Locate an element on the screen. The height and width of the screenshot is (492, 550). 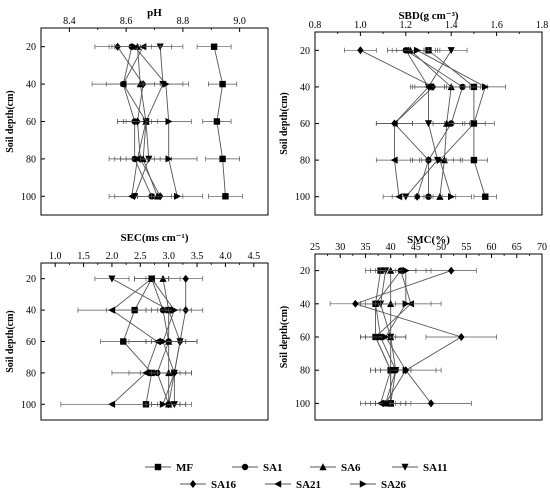
chart-title: pH is located at coordinates (154, 13).